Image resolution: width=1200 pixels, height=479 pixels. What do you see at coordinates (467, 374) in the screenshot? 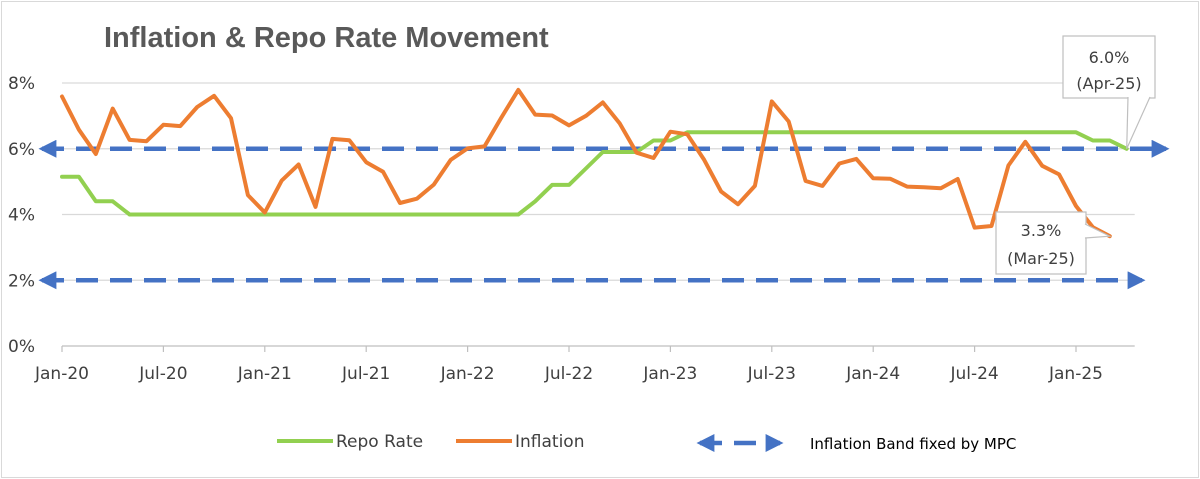
I see `x-tick-label: Jan-22` at bounding box center [467, 374].